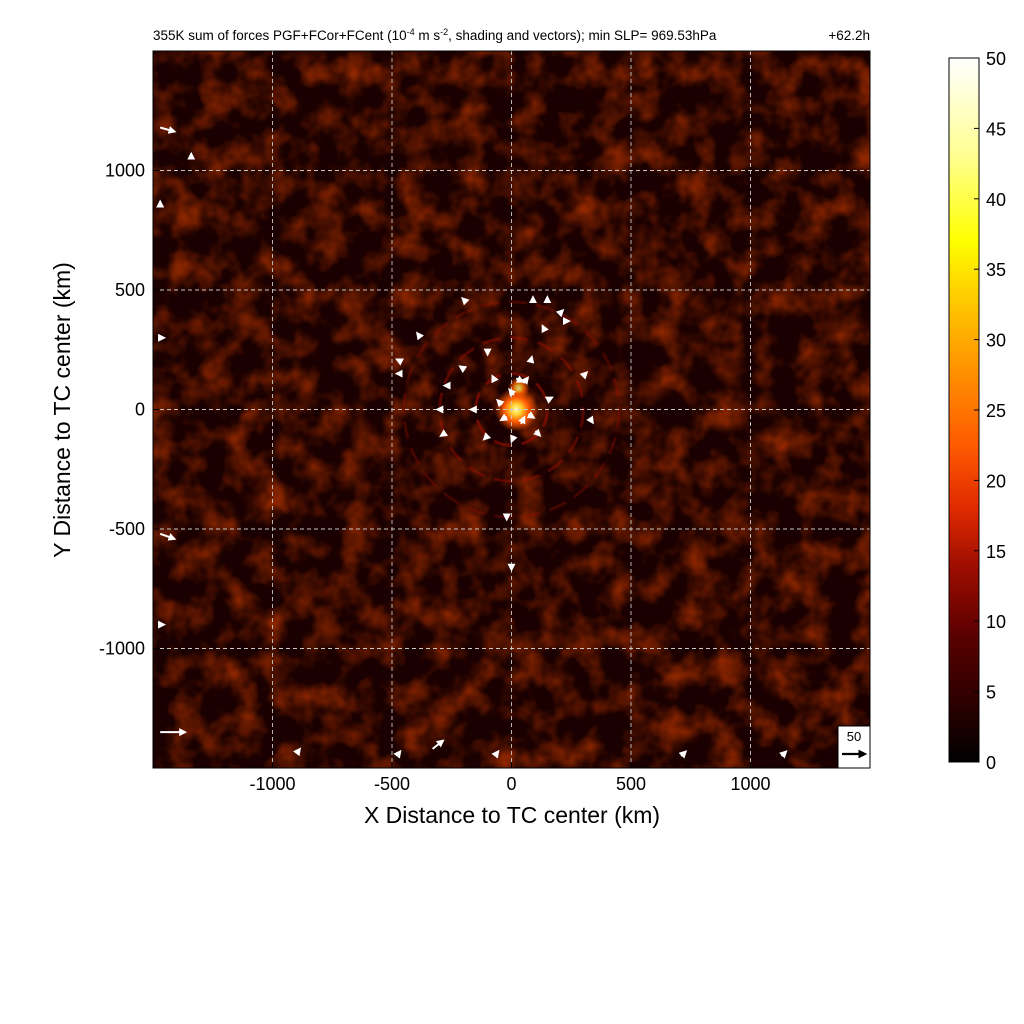 The image size is (1024, 1024). Describe the element at coordinates (996, 129) in the screenshot. I see `colorbar-tick-label: 45` at that location.